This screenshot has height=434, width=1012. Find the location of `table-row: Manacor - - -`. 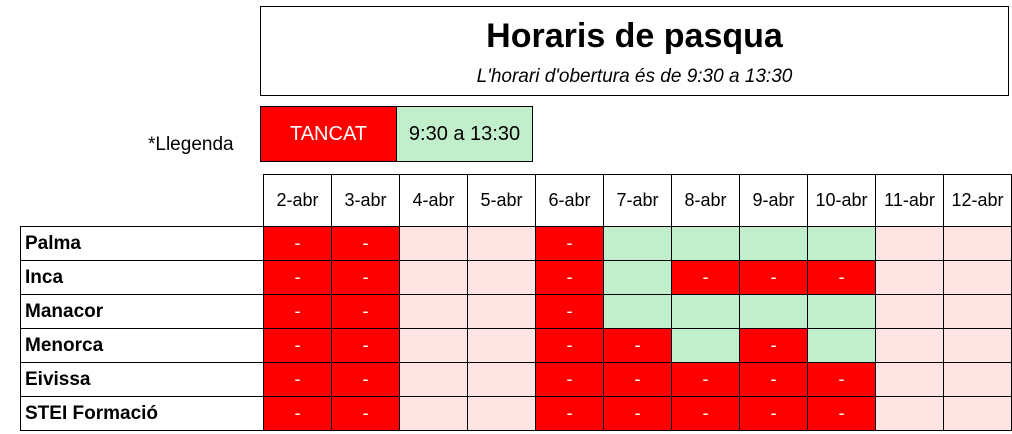

table-row: Manacor - - - is located at coordinates (516, 311).